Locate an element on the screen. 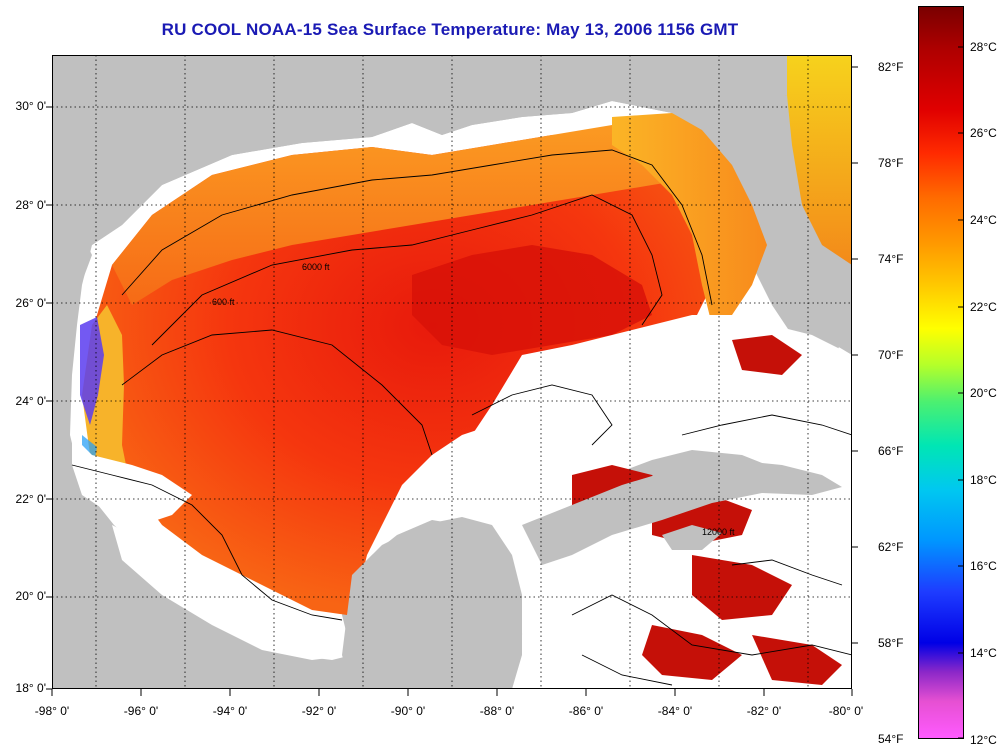 This screenshot has width=1008, height=754. sst-northern-shelf is located at coordinates (412, 215).